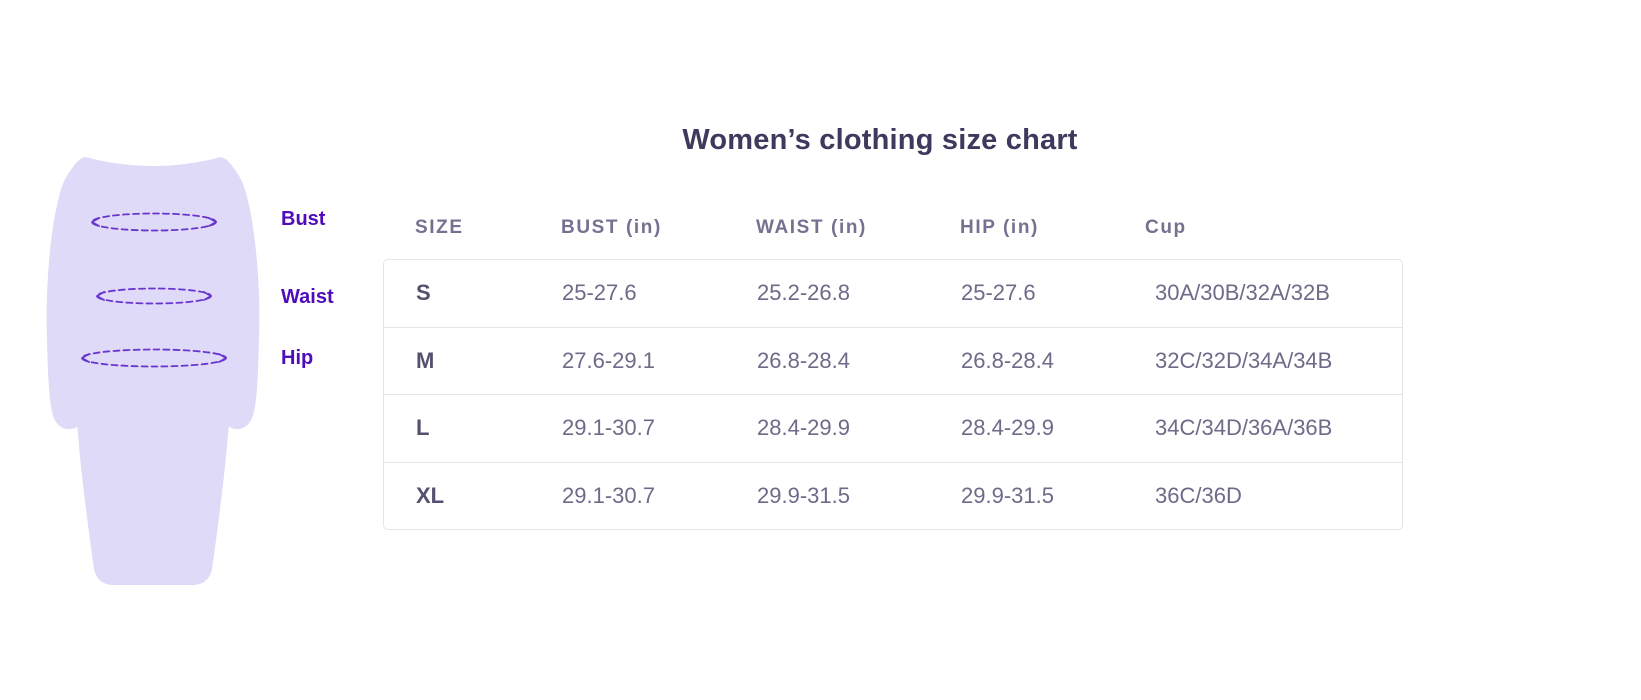 The image size is (1641, 700). I want to click on waist-cell: 28.4-29.9, so click(803, 428).